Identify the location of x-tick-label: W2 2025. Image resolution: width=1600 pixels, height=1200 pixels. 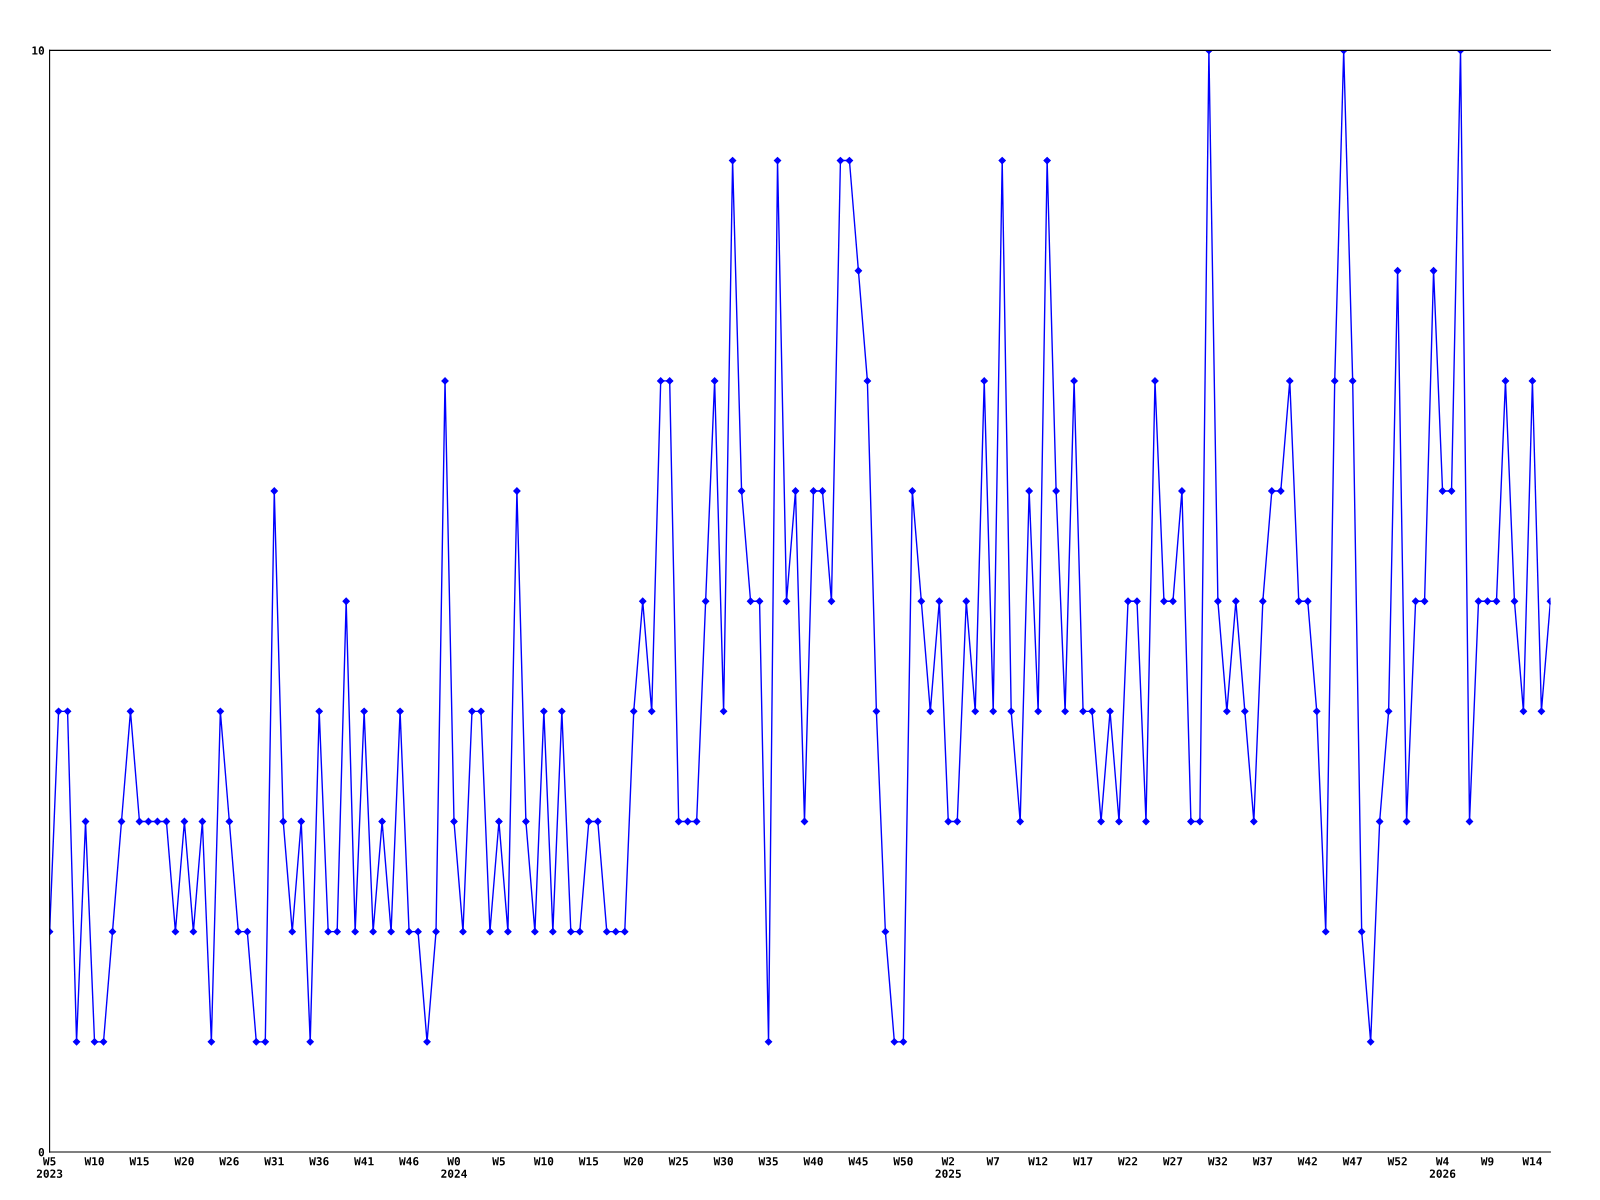
(948, 1167).